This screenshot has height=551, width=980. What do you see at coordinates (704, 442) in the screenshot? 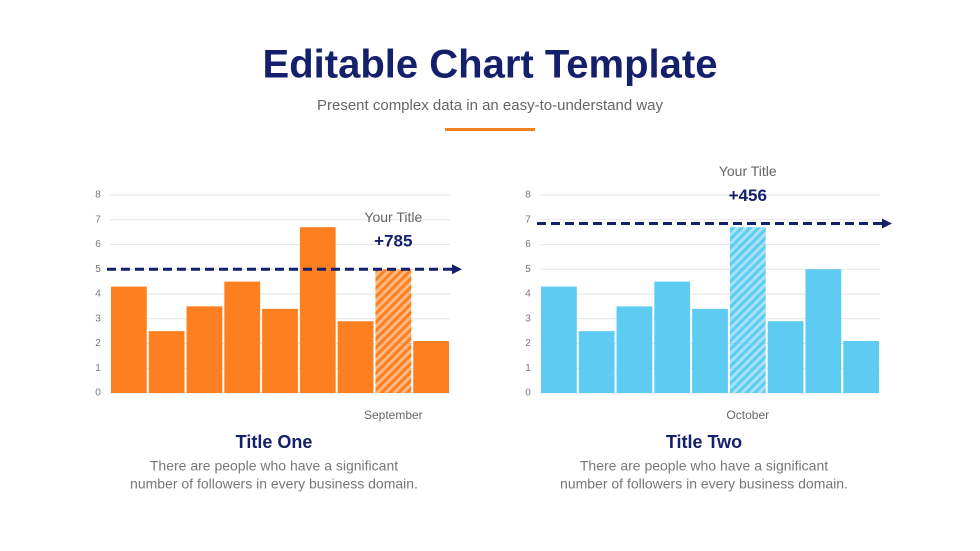
I see `chart-title: Title Two` at bounding box center [704, 442].